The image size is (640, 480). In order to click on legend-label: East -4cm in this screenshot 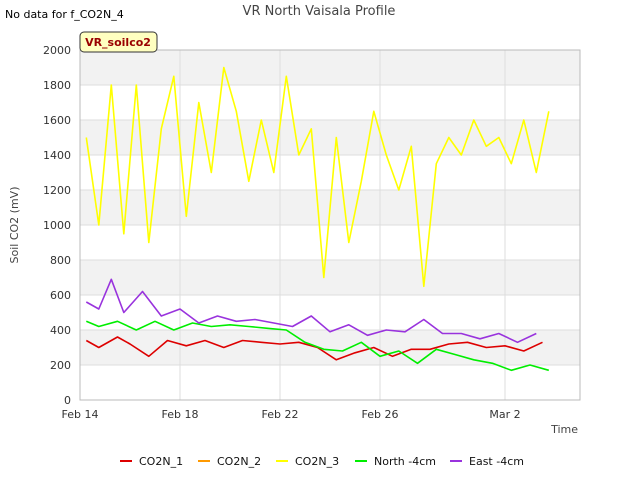, I will do `click(496, 461)`.